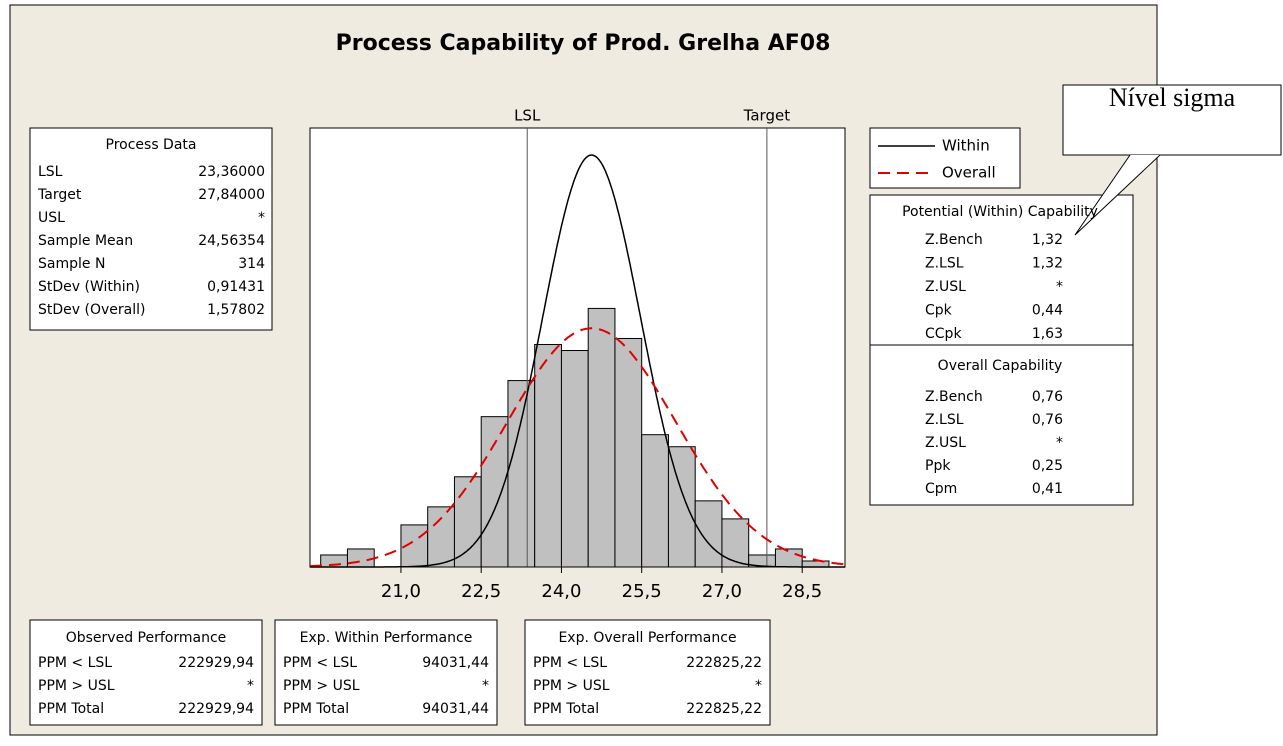 This screenshot has width=1283, height=746. What do you see at coordinates (642, 591) in the screenshot?
I see `x-tick-label: 25,5` at bounding box center [642, 591].